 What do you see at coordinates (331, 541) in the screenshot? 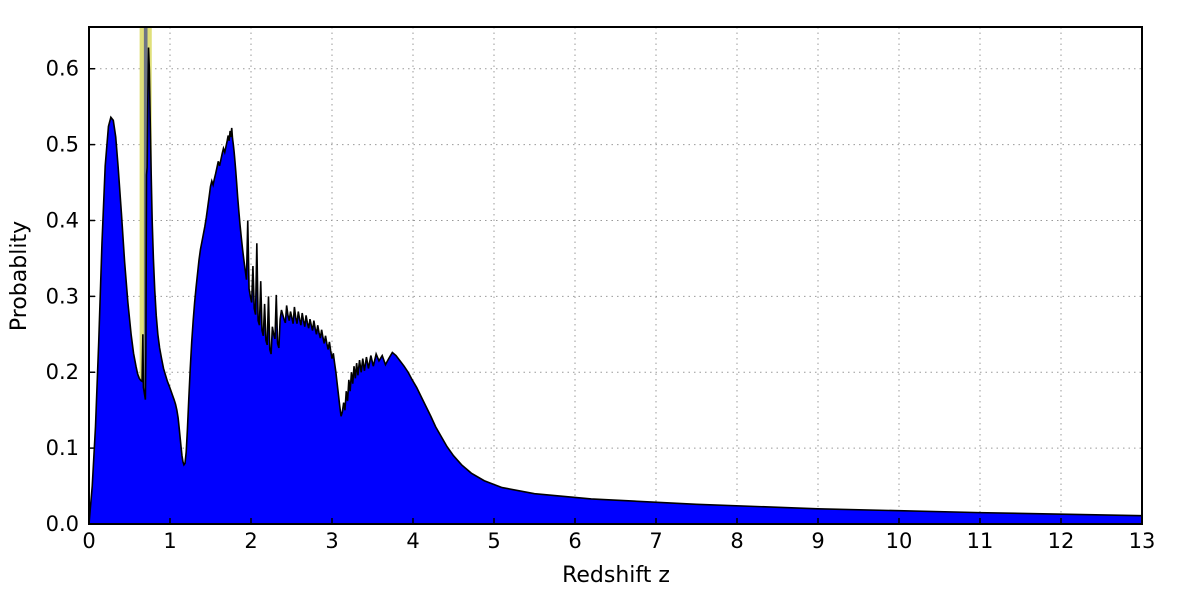
I see `x-tick-label: 3` at bounding box center [331, 541].